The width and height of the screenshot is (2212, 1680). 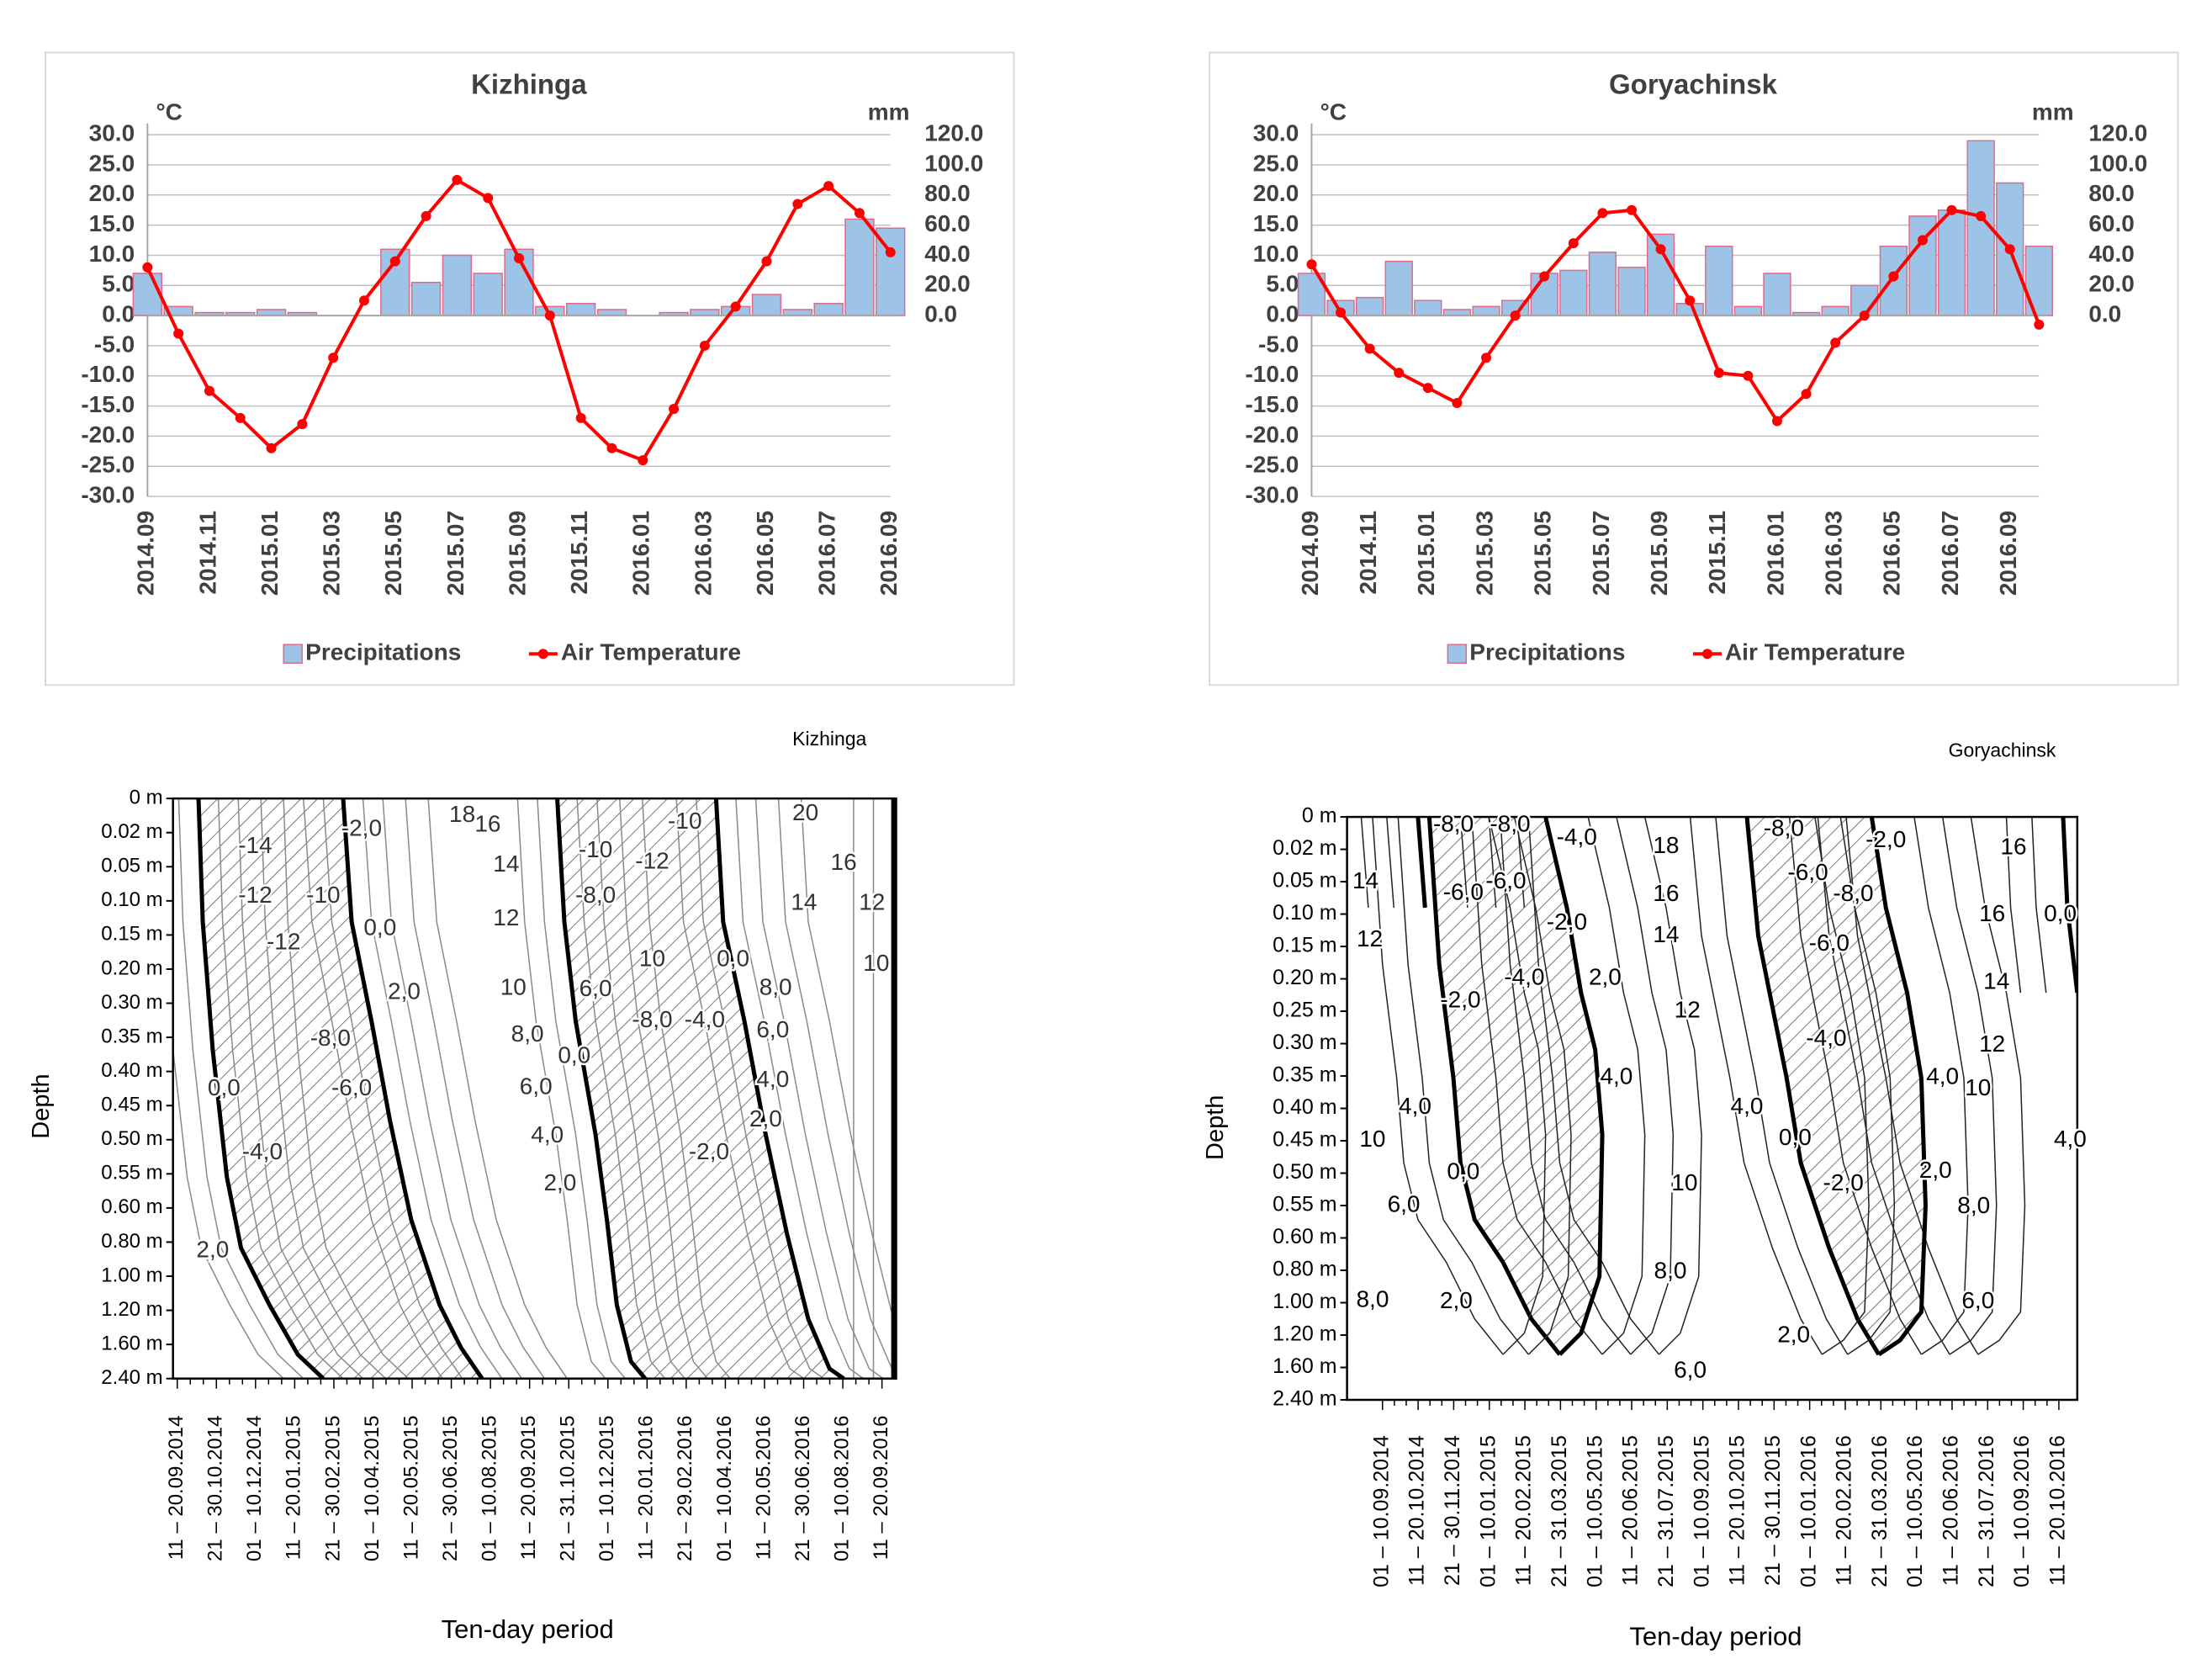 What do you see at coordinates (215, 1489) in the screenshot?
I see `x-tick-label: 21 – 30.10.2014` at bounding box center [215, 1489].